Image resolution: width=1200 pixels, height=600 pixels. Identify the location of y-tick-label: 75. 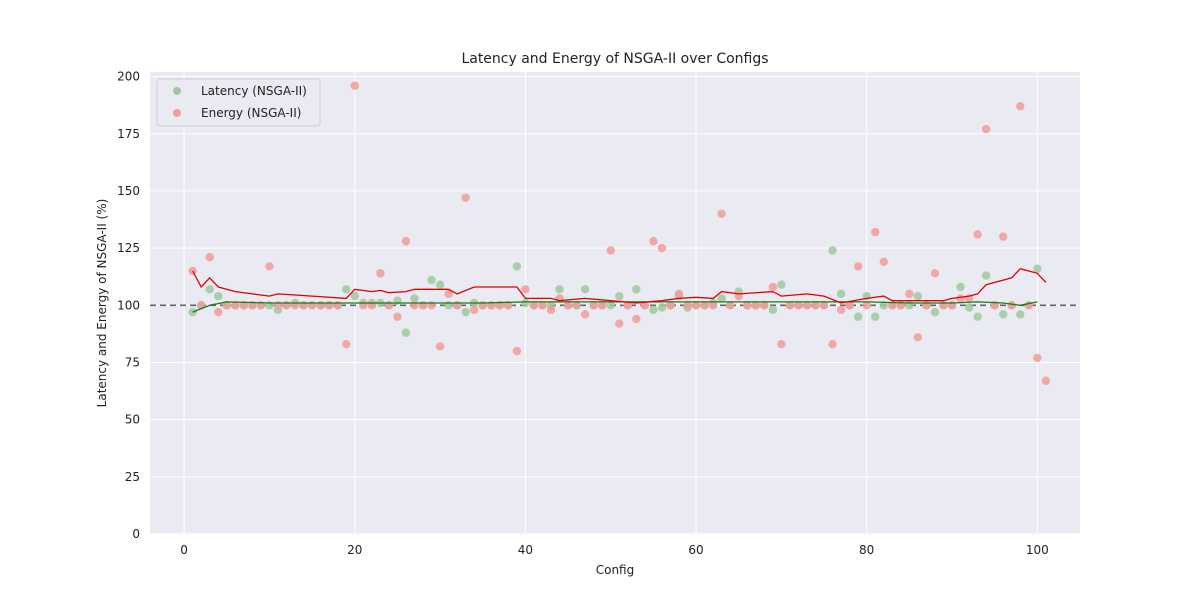
(132, 362).